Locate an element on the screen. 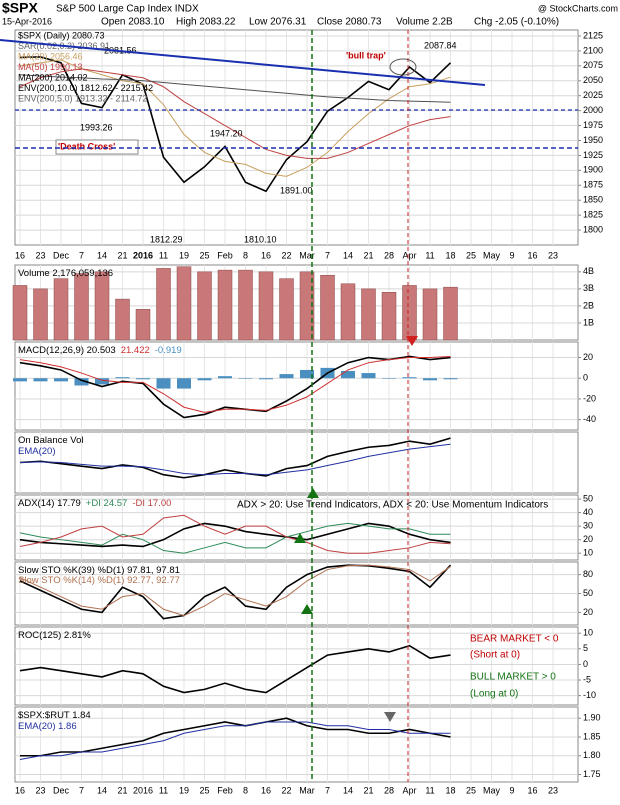  x-tick-label: 28 is located at coordinates (389, 255).